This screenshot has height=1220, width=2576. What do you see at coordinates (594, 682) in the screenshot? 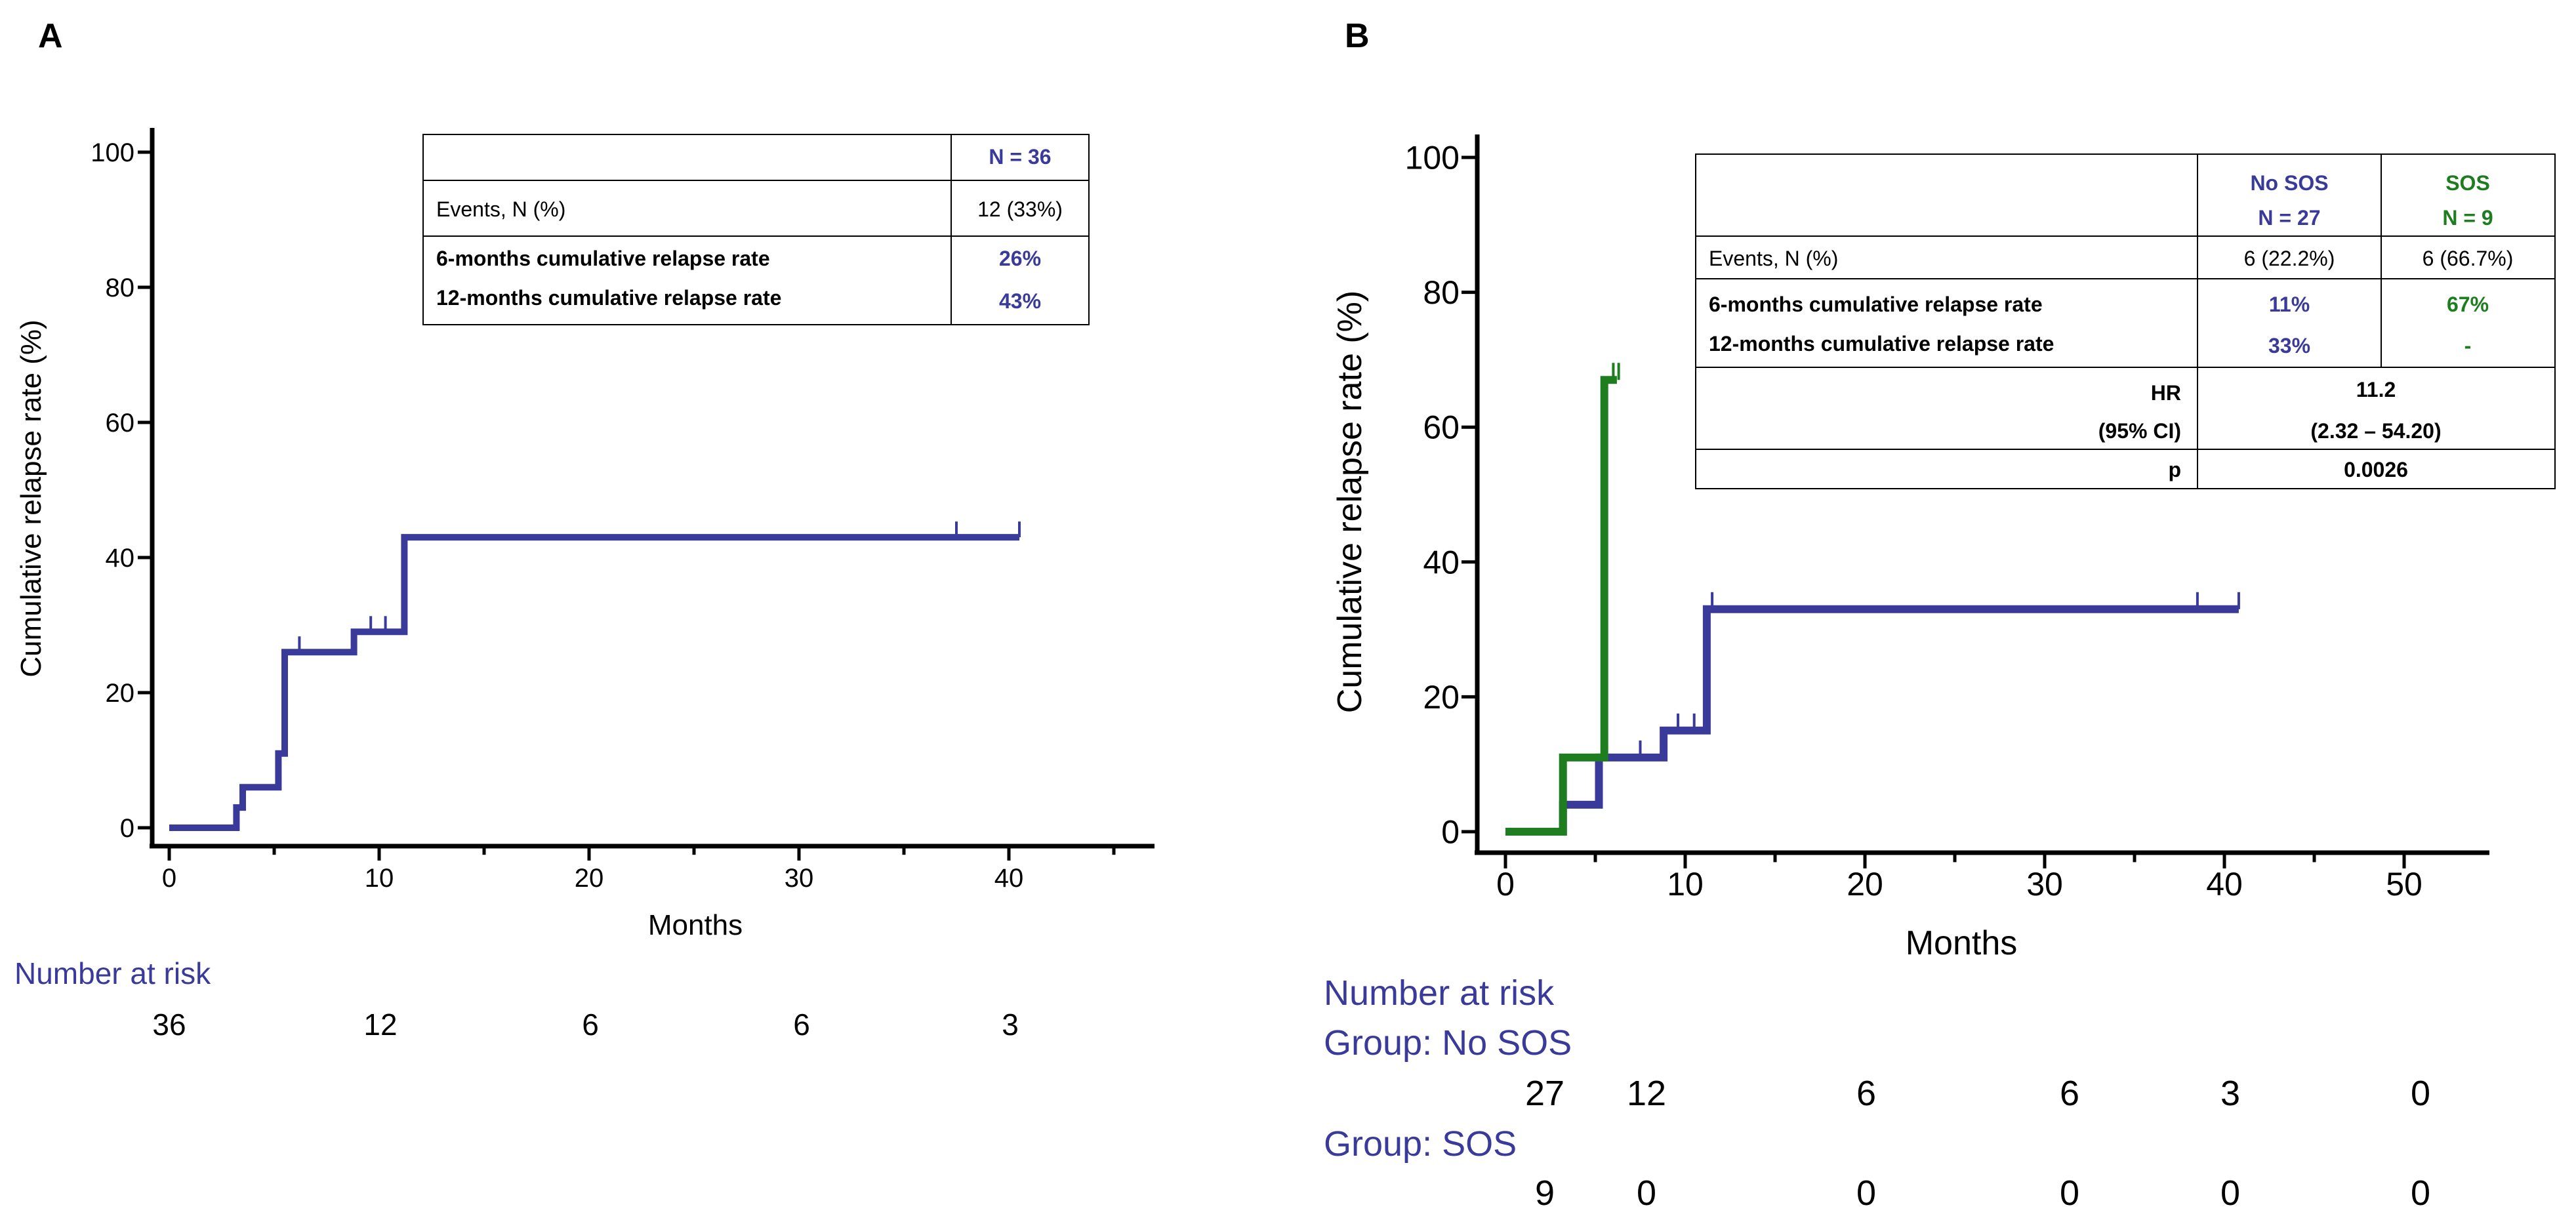
I see `a-series-all-line` at bounding box center [594, 682].